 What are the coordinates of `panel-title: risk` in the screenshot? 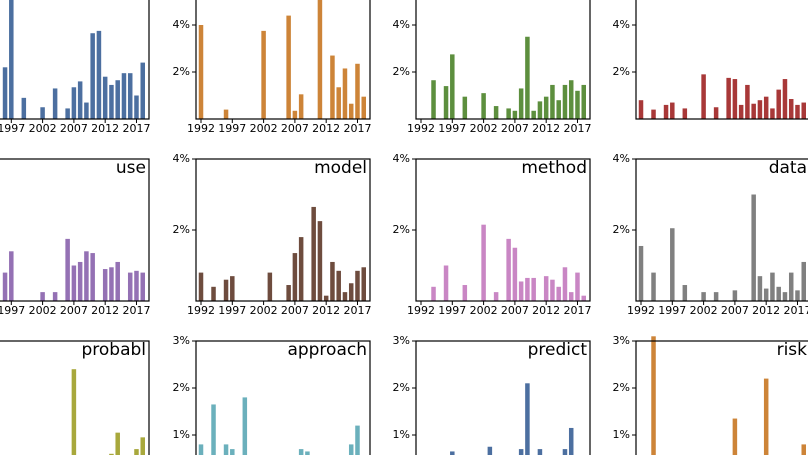 It's located at (792, 350).